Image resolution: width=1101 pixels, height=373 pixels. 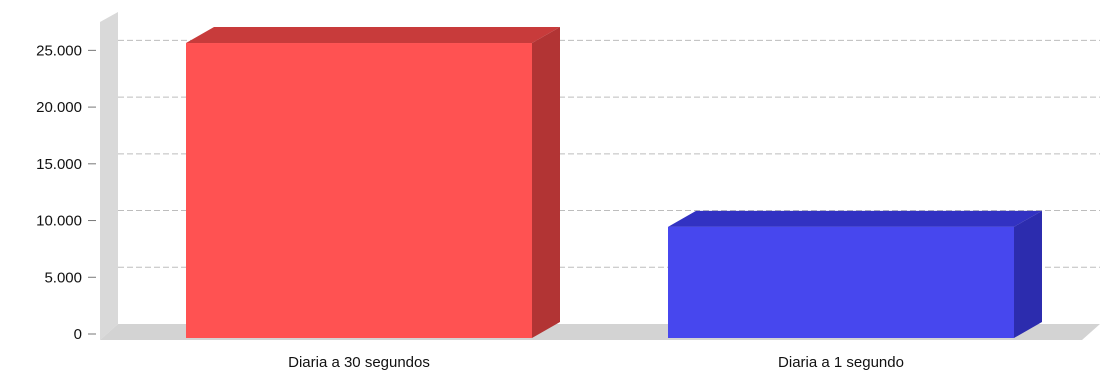 What do you see at coordinates (359, 362) in the screenshot?
I see `x-category-label: Diaria a 30 segundos` at bounding box center [359, 362].